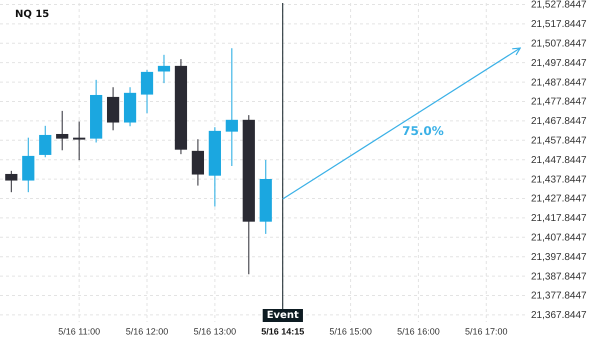  I want to click on y-tick-label: 21,517.8447, so click(559, 24).